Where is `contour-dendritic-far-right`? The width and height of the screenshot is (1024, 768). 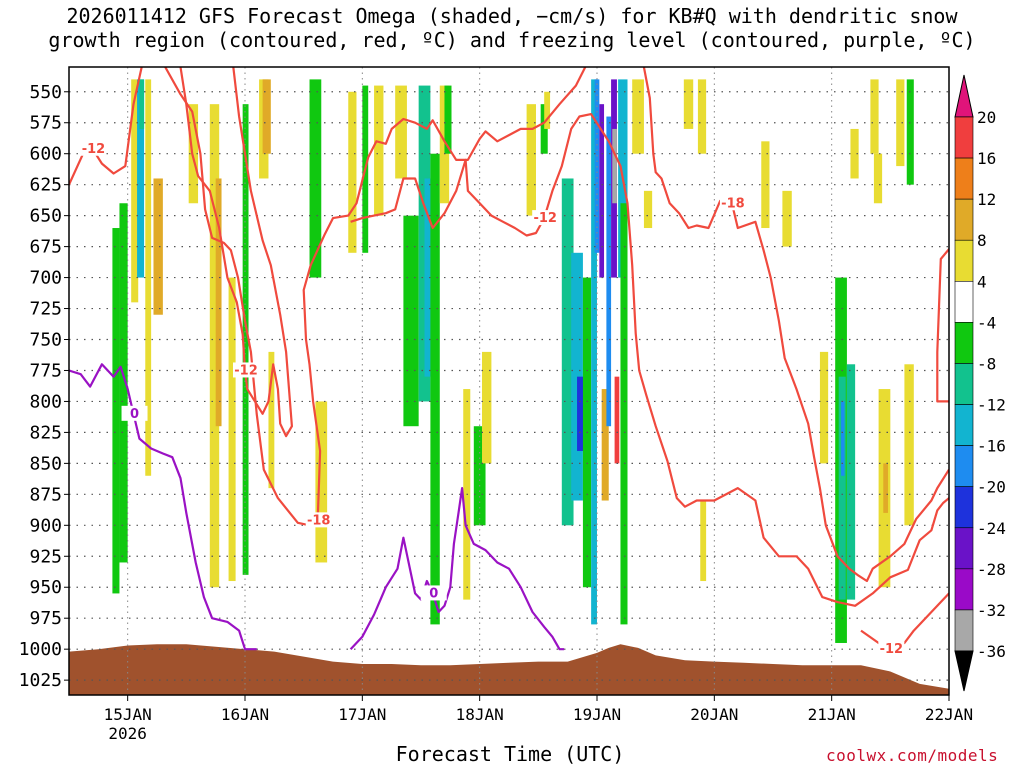 contour-dendritic-far-right is located at coordinates (942, 325).